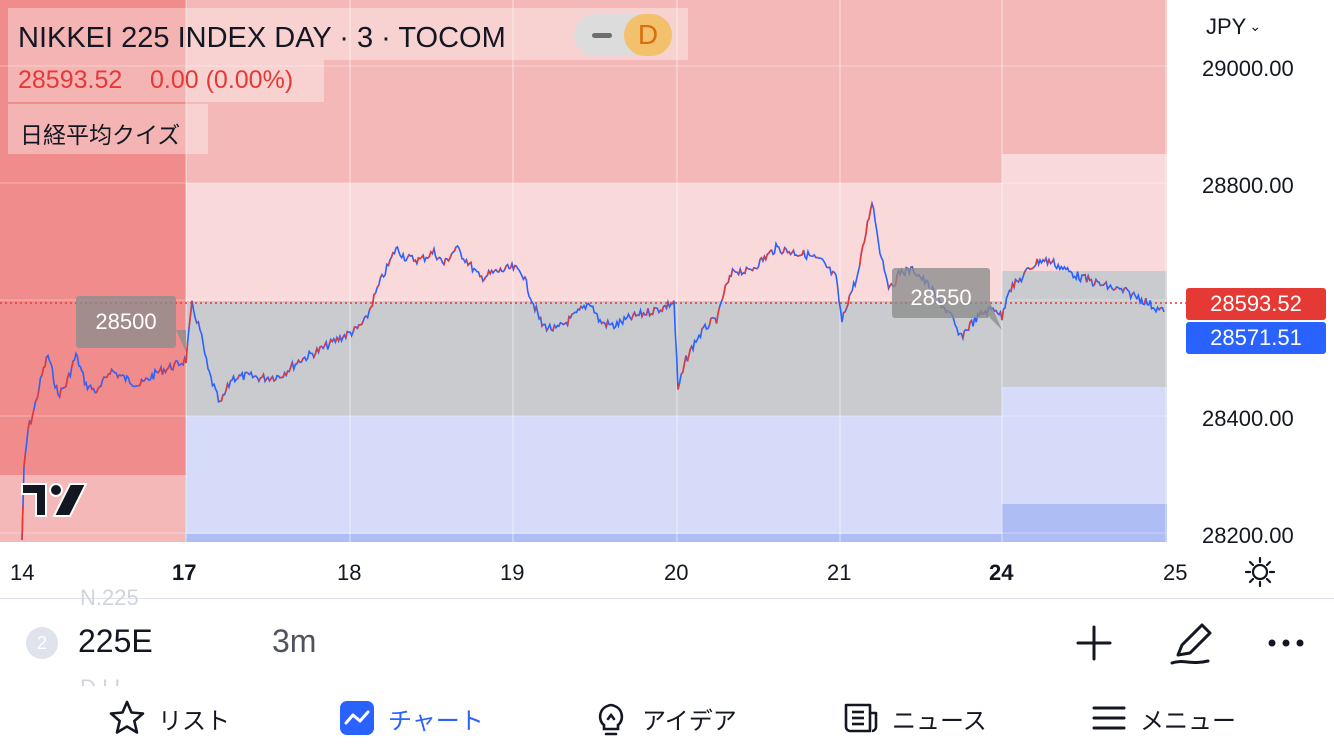 The width and height of the screenshot is (1334, 750). I want to click on nav-item-chart: チャート, so click(411, 718).